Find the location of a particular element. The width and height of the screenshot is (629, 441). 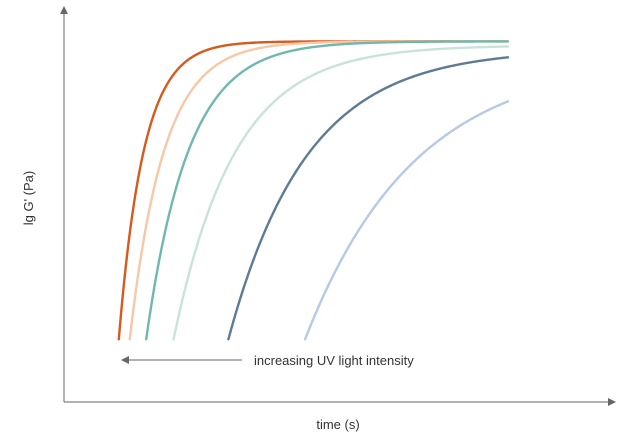

y-axis-label: lg G' (Pa) is located at coordinates (28, 198).